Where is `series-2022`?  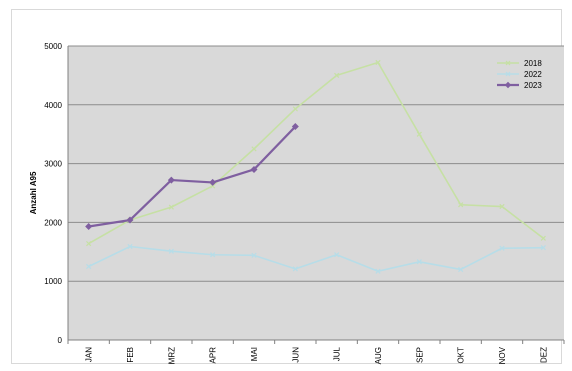
series-2022 is located at coordinates (316, 258).